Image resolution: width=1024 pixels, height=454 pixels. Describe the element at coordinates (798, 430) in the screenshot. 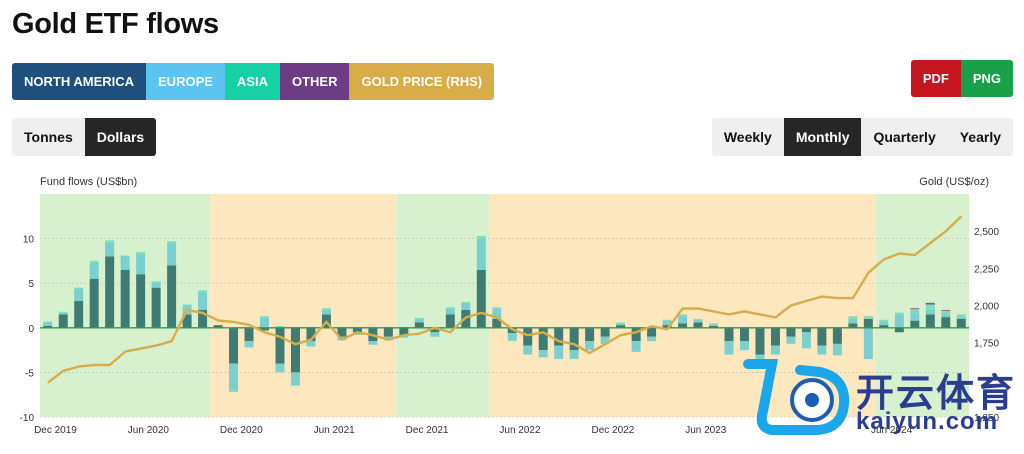

I see `x-tick-label: Dec 2023` at that location.